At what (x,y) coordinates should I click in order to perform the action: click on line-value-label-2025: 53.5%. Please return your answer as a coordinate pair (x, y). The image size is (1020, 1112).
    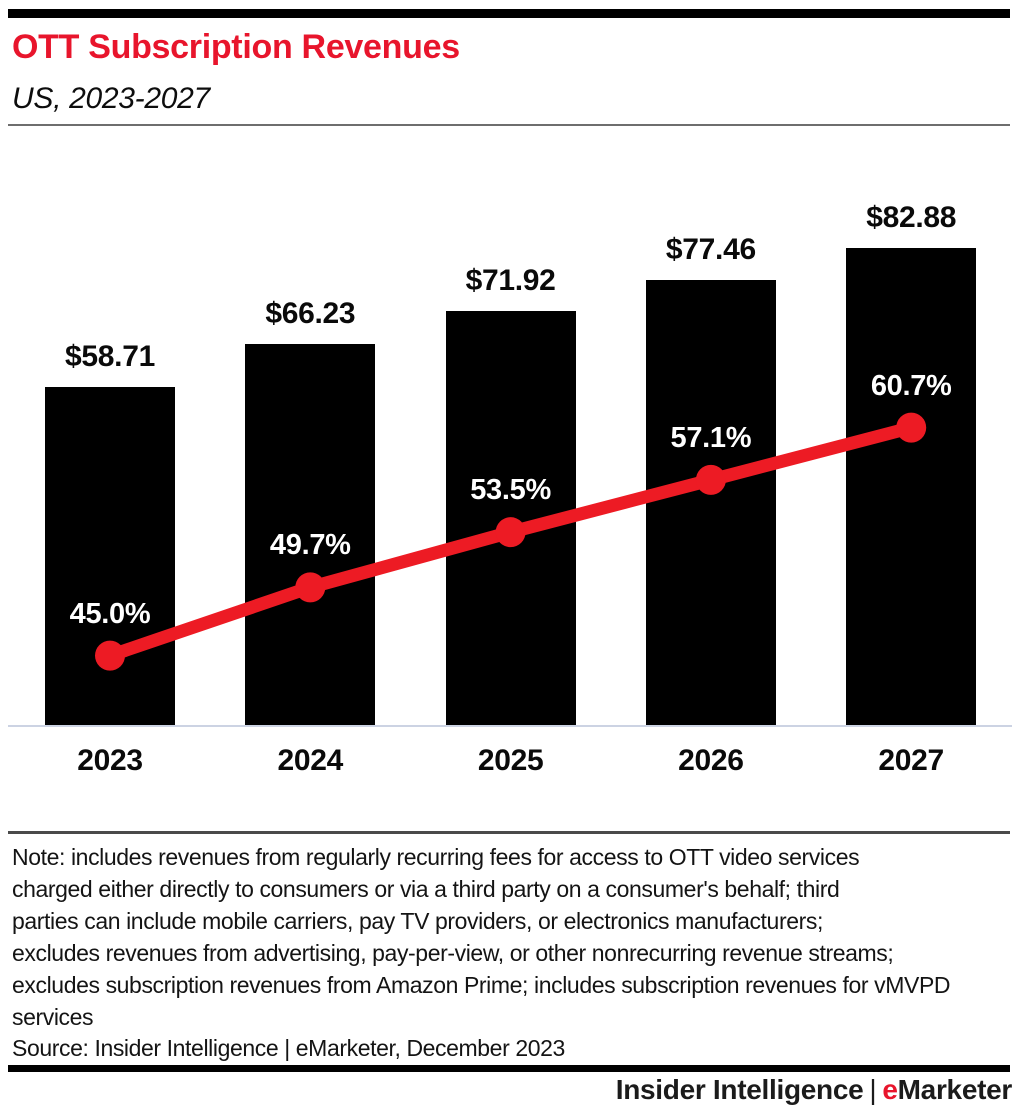
    Looking at the image, I should click on (510, 490).